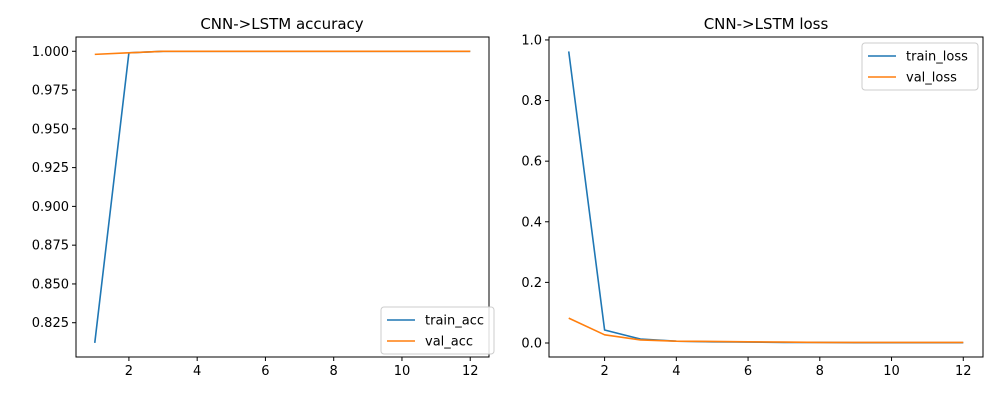  Describe the element at coordinates (50, 246) in the screenshot. I see `y-tick-label: 0.875` at that location.